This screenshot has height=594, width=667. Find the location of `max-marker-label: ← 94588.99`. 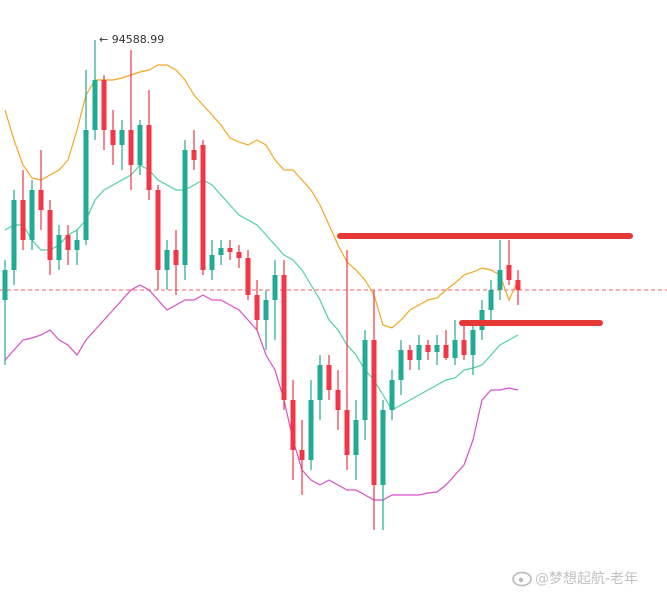

max-marker-label: ← 94588.99 is located at coordinates (131, 39).